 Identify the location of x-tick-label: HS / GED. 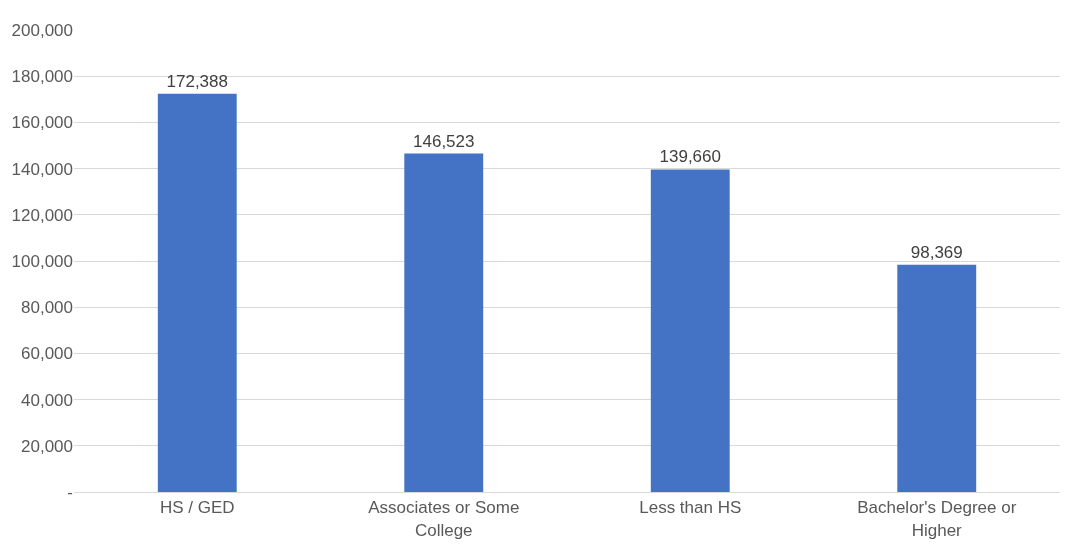
(197, 508).